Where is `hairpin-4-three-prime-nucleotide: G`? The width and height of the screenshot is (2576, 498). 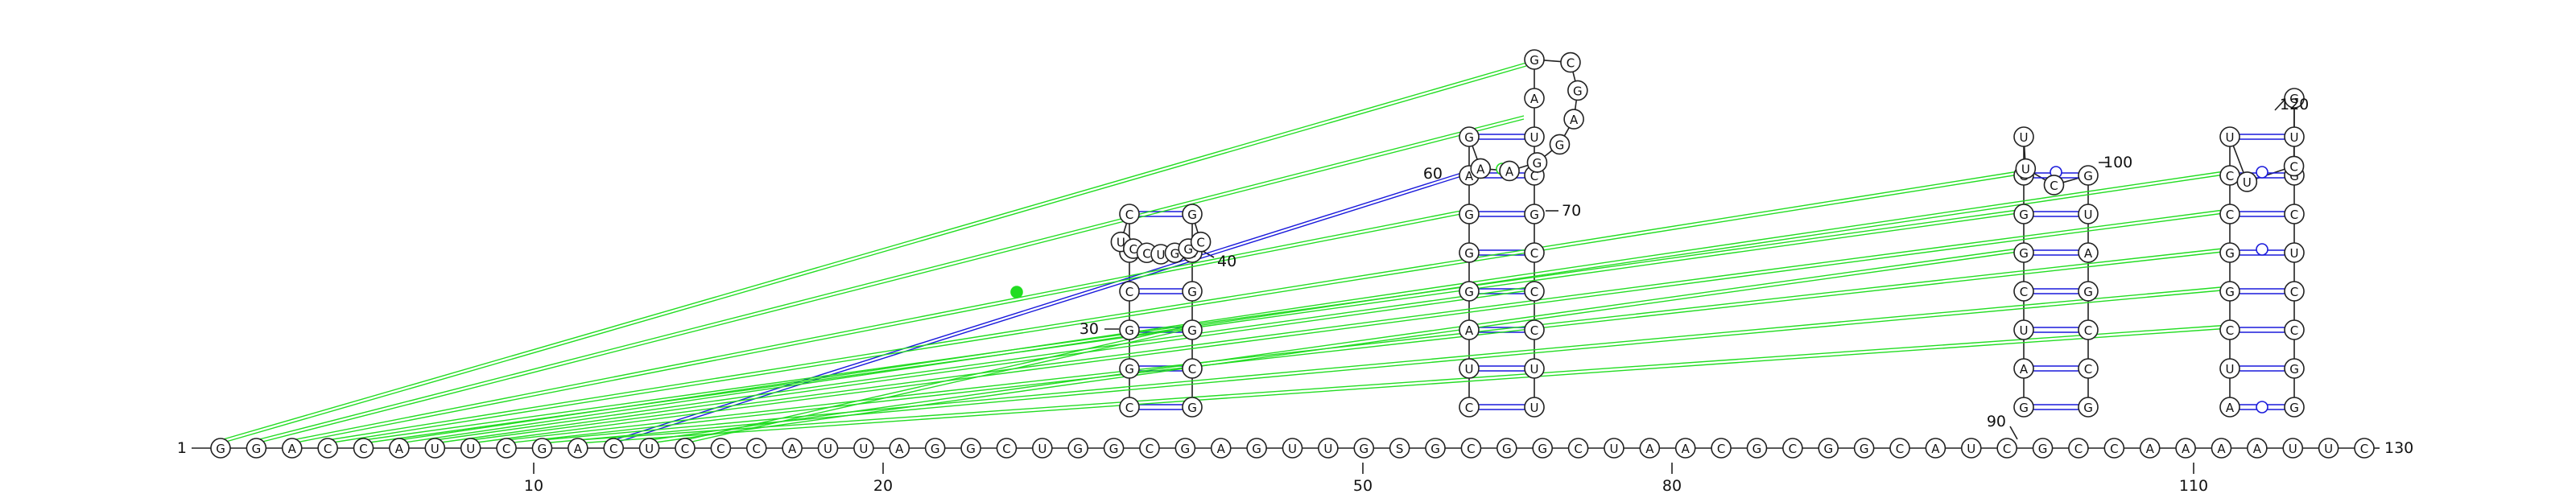 hairpin-4-three-prime-nucleotide: G is located at coordinates (2294, 407).